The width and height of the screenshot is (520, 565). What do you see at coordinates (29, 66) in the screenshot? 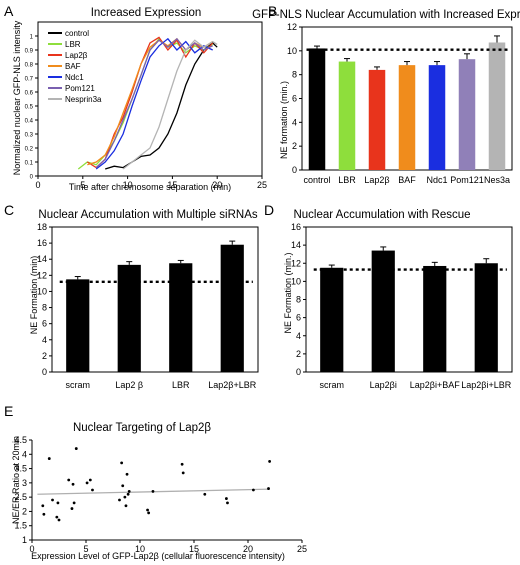
I see `y-tick-label: 0.8` at bounding box center [29, 66].